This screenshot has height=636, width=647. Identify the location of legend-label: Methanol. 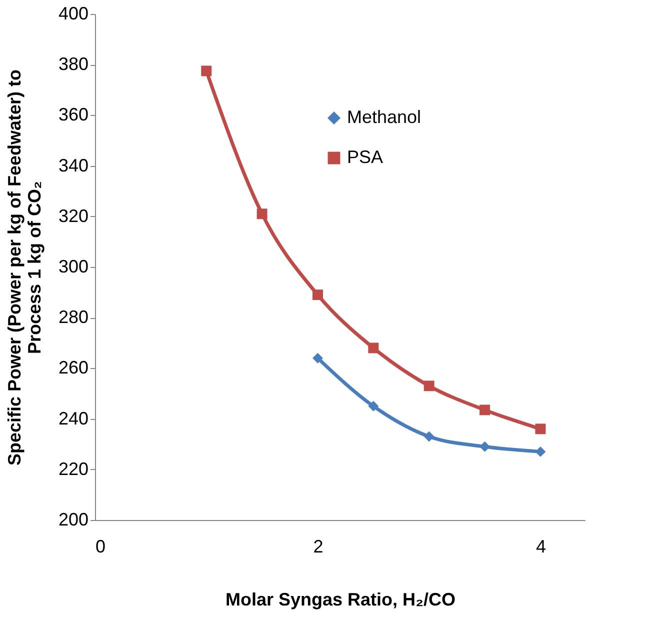
(384, 117).